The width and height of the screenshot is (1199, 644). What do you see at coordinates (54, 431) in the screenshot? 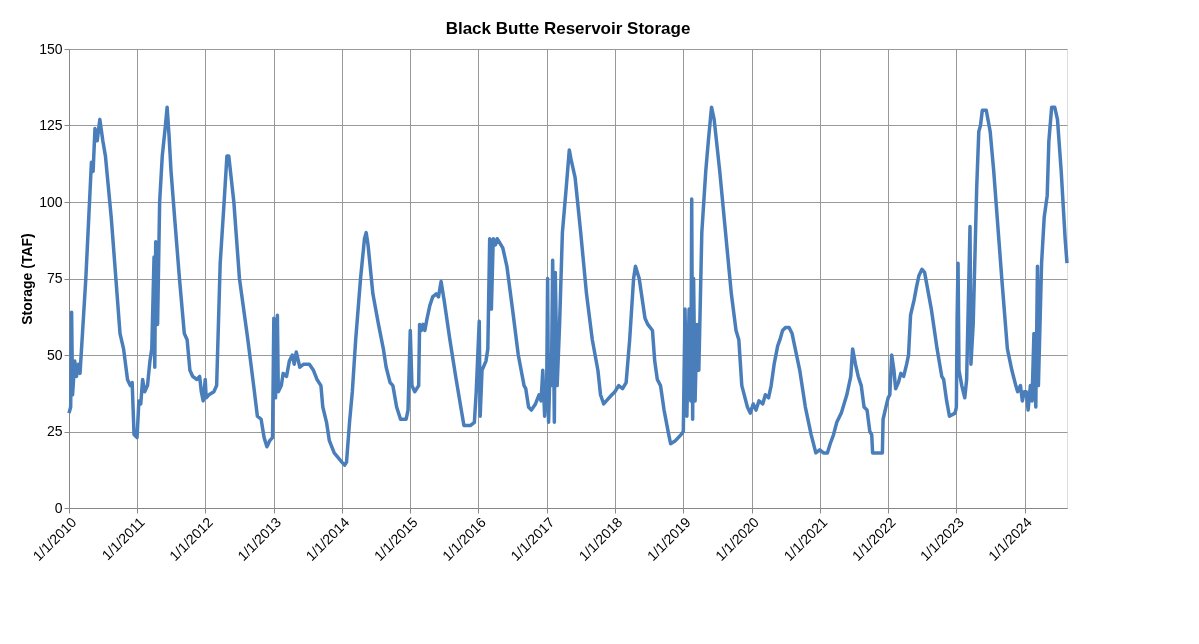
I see `y-tick-label: 25` at bounding box center [54, 431].